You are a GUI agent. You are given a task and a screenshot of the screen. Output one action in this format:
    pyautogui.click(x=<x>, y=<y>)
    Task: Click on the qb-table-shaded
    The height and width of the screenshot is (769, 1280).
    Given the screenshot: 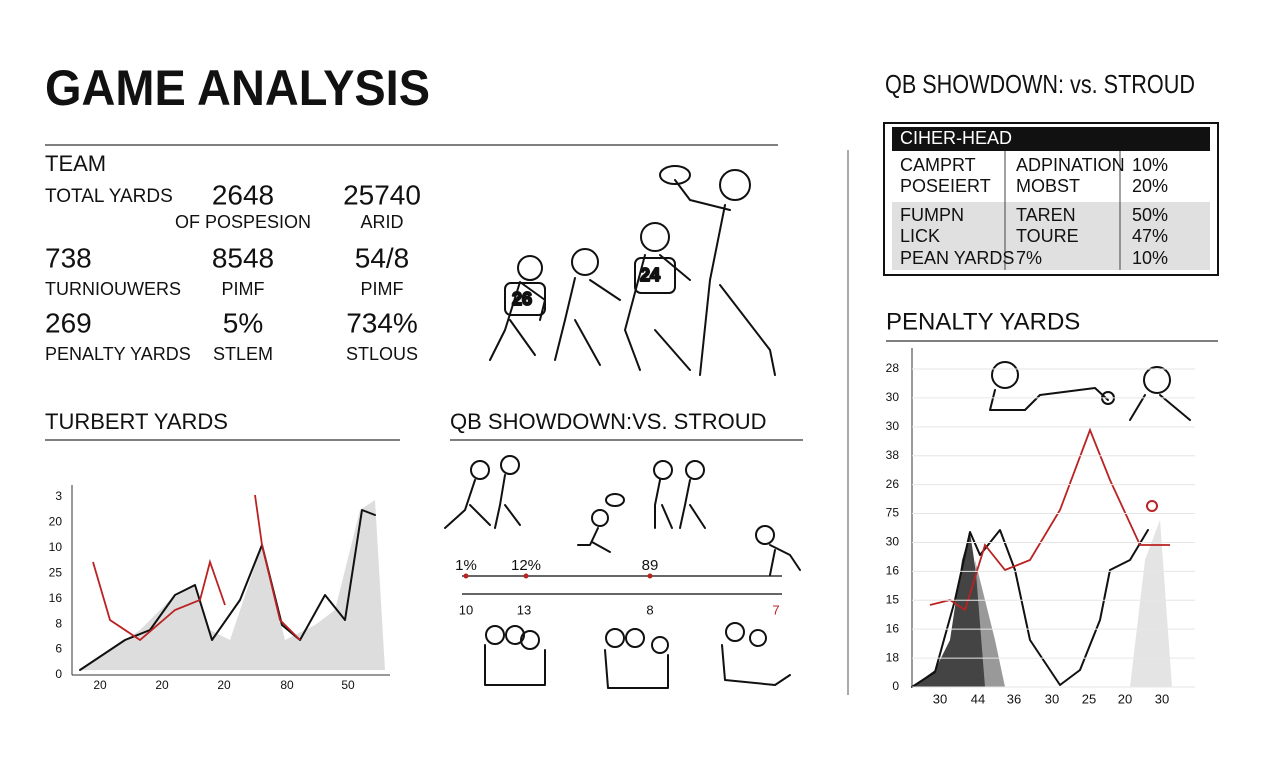 What is the action you would take?
    pyautogui.click(x=1051, y=236)
    